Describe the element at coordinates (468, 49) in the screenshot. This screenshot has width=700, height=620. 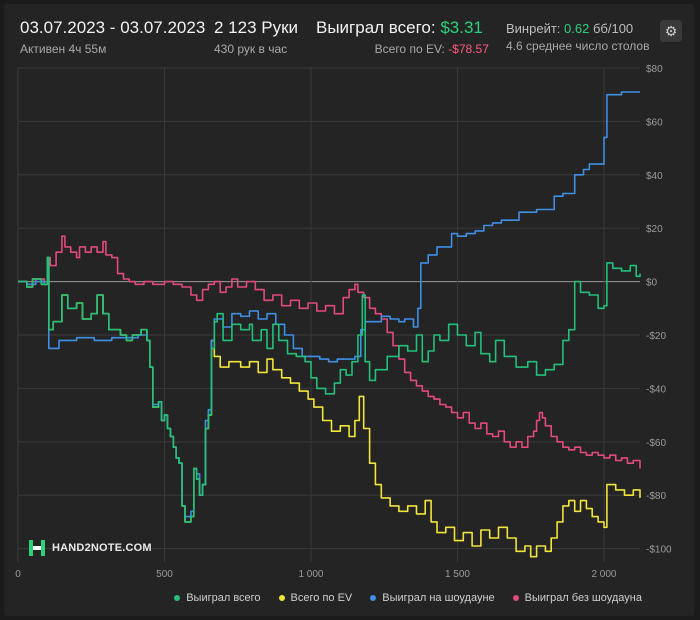
I see `ev-value: -$78.57` at that location.